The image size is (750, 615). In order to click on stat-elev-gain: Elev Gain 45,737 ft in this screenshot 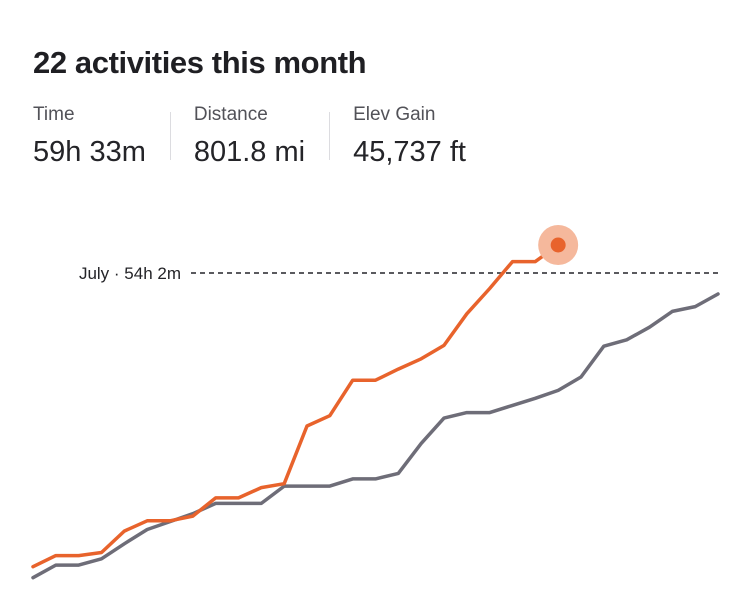, I will do `click(409, 136)`.